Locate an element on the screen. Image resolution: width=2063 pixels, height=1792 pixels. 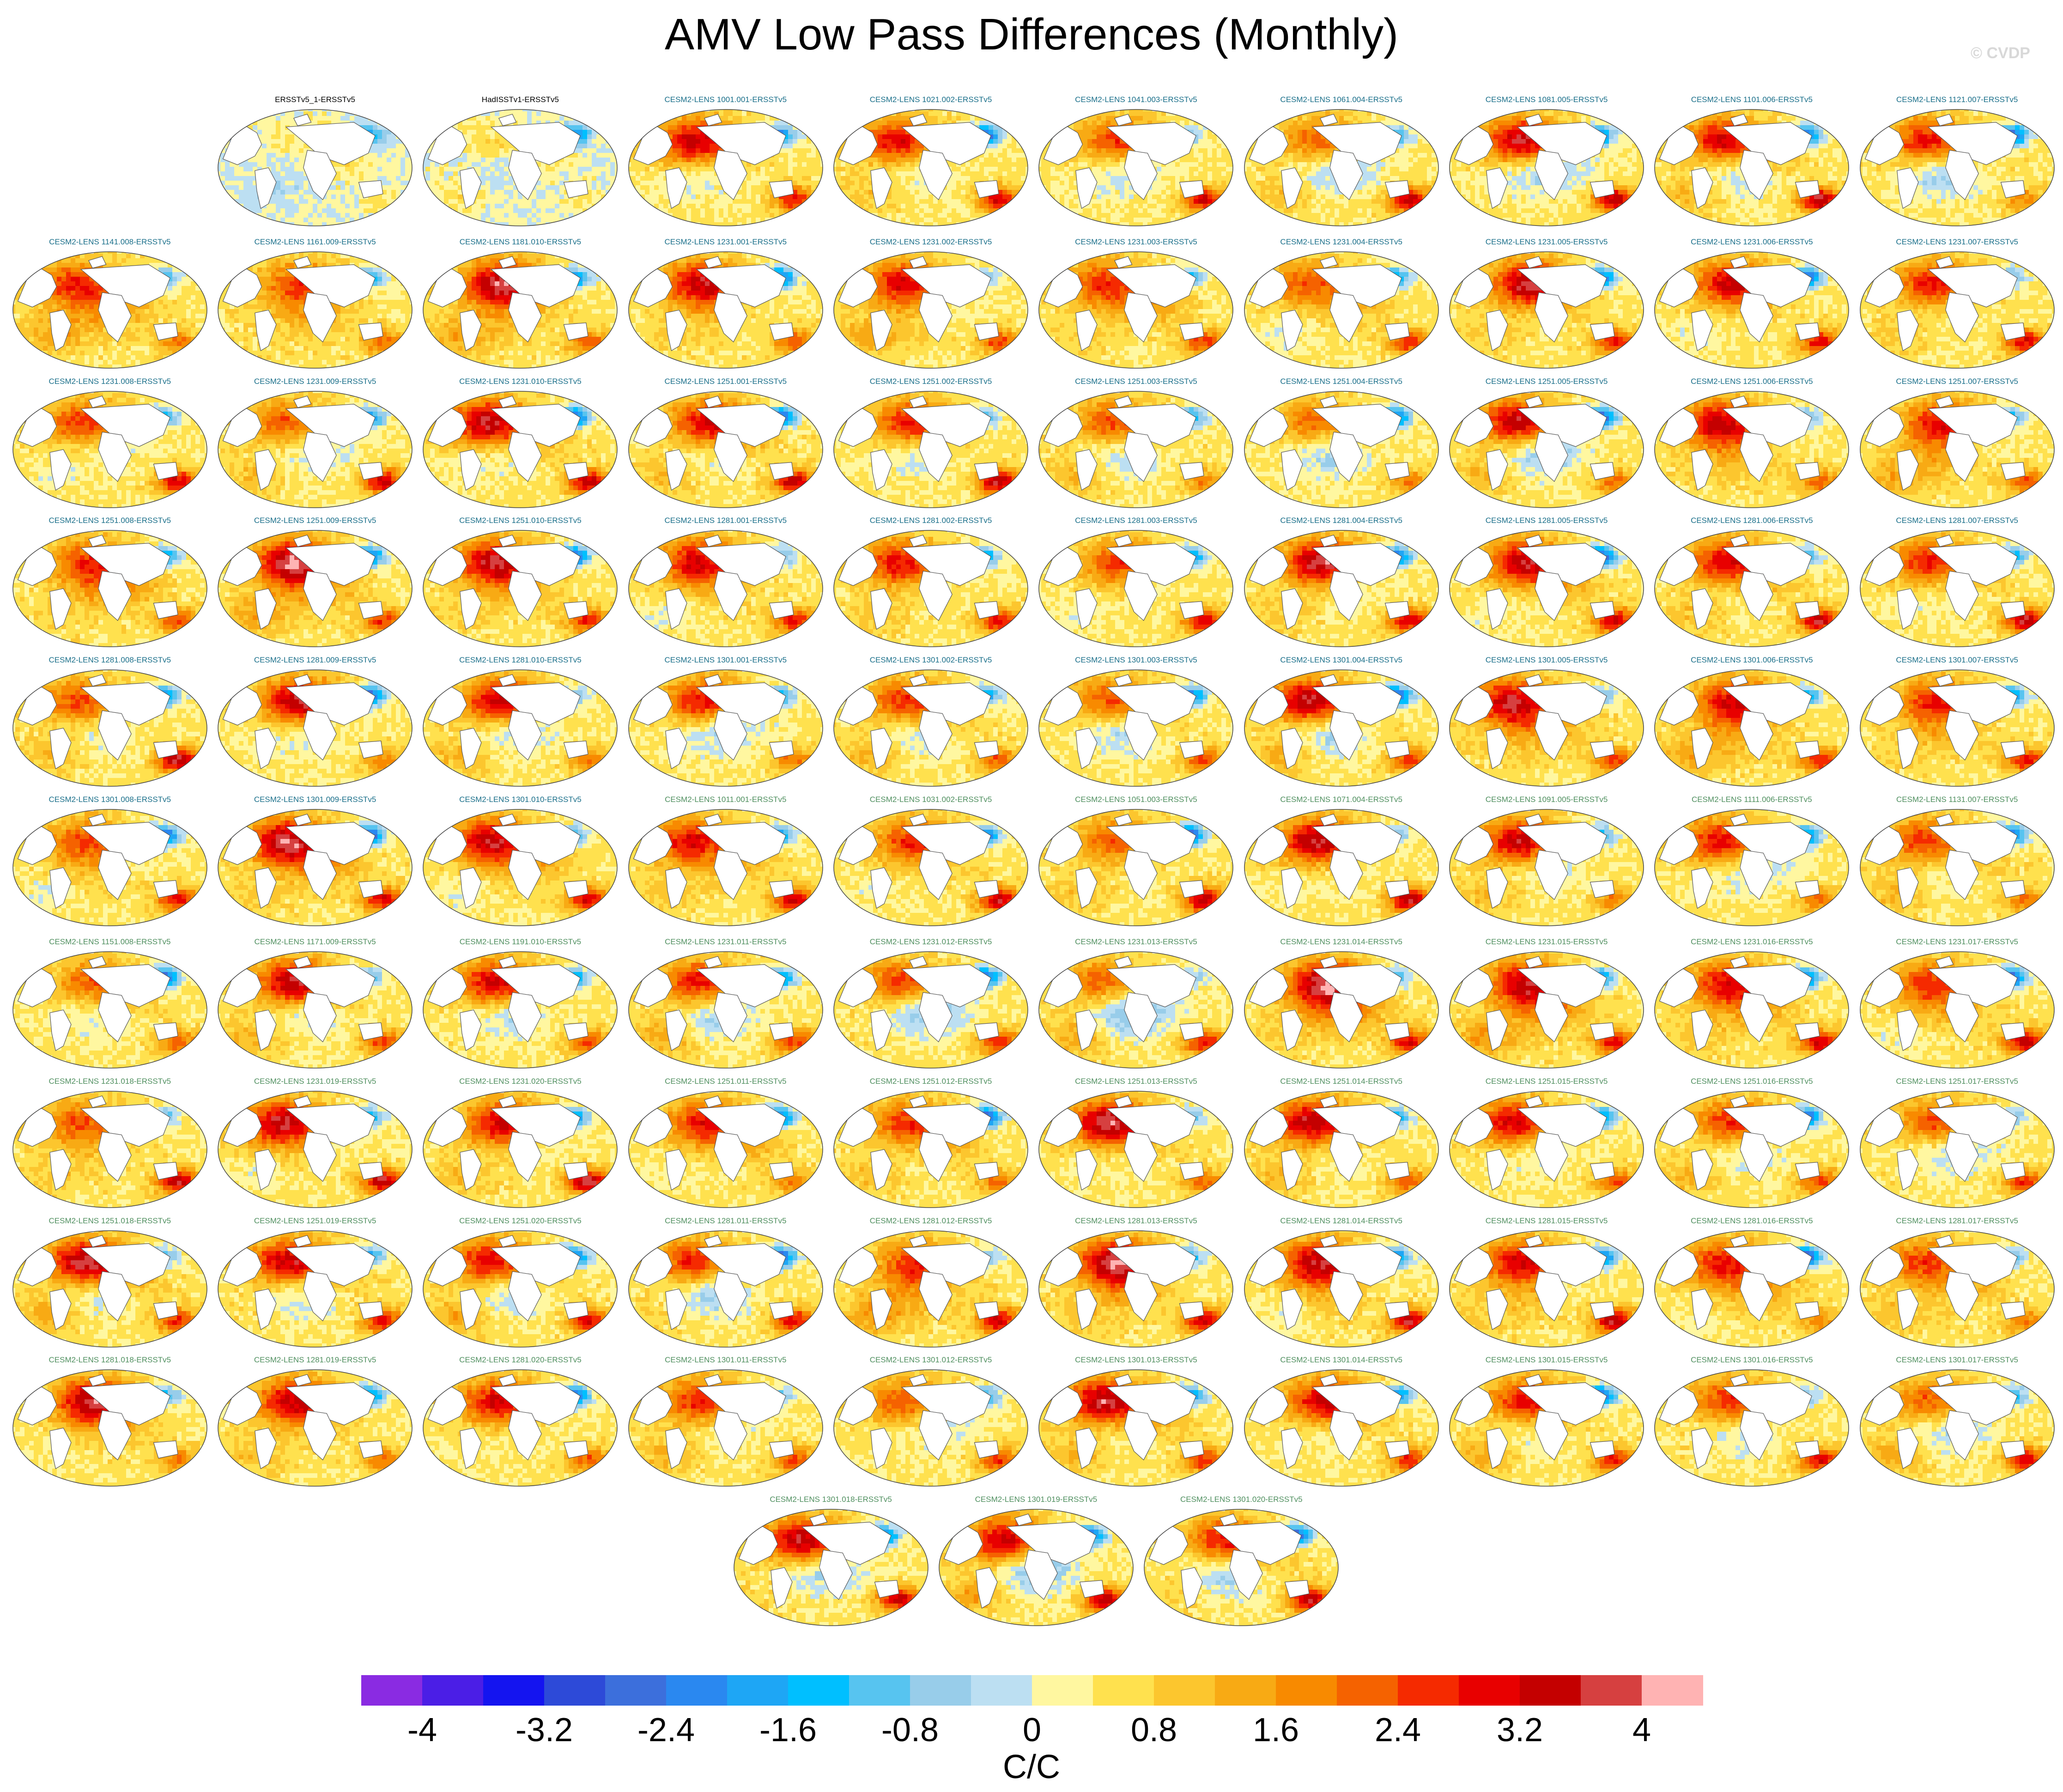
map-panel-label: CESM2-LENS 1251.012-ERSSTv5 is located at coordinates (930, 1081).